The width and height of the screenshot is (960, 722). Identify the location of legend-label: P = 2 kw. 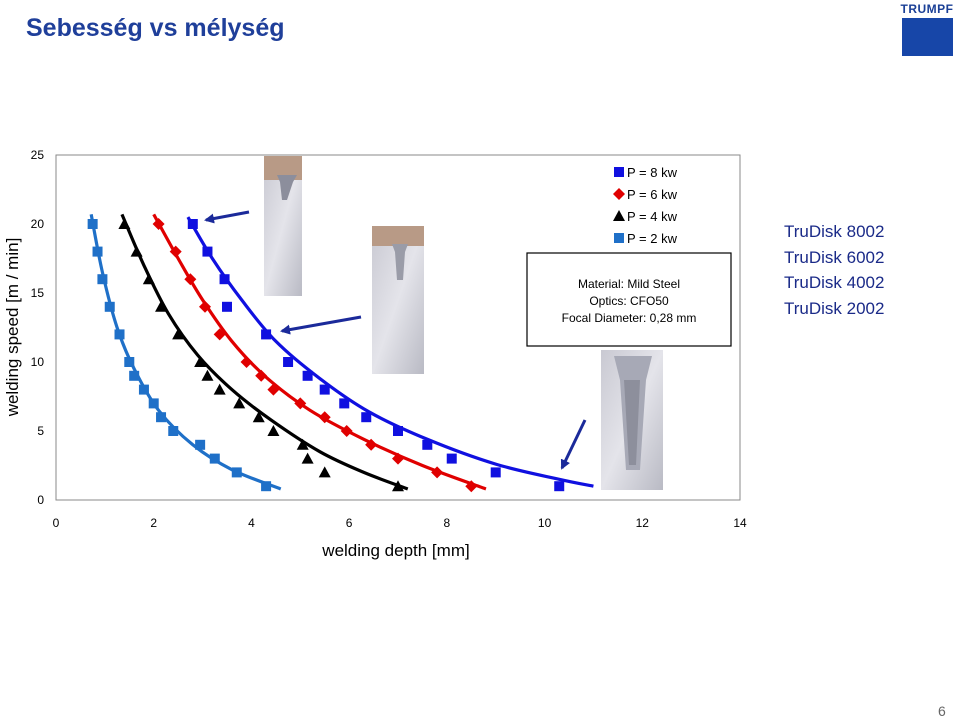
(652, 238).